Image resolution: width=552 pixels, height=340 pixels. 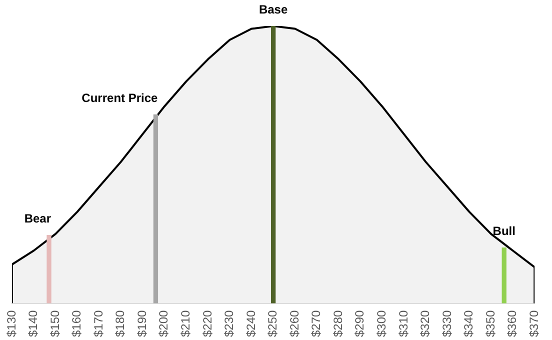 What do you see at coordinates (512, 324) in the screenshot?
I see `x-tick-label: $360` at bounding box center [512, 324].